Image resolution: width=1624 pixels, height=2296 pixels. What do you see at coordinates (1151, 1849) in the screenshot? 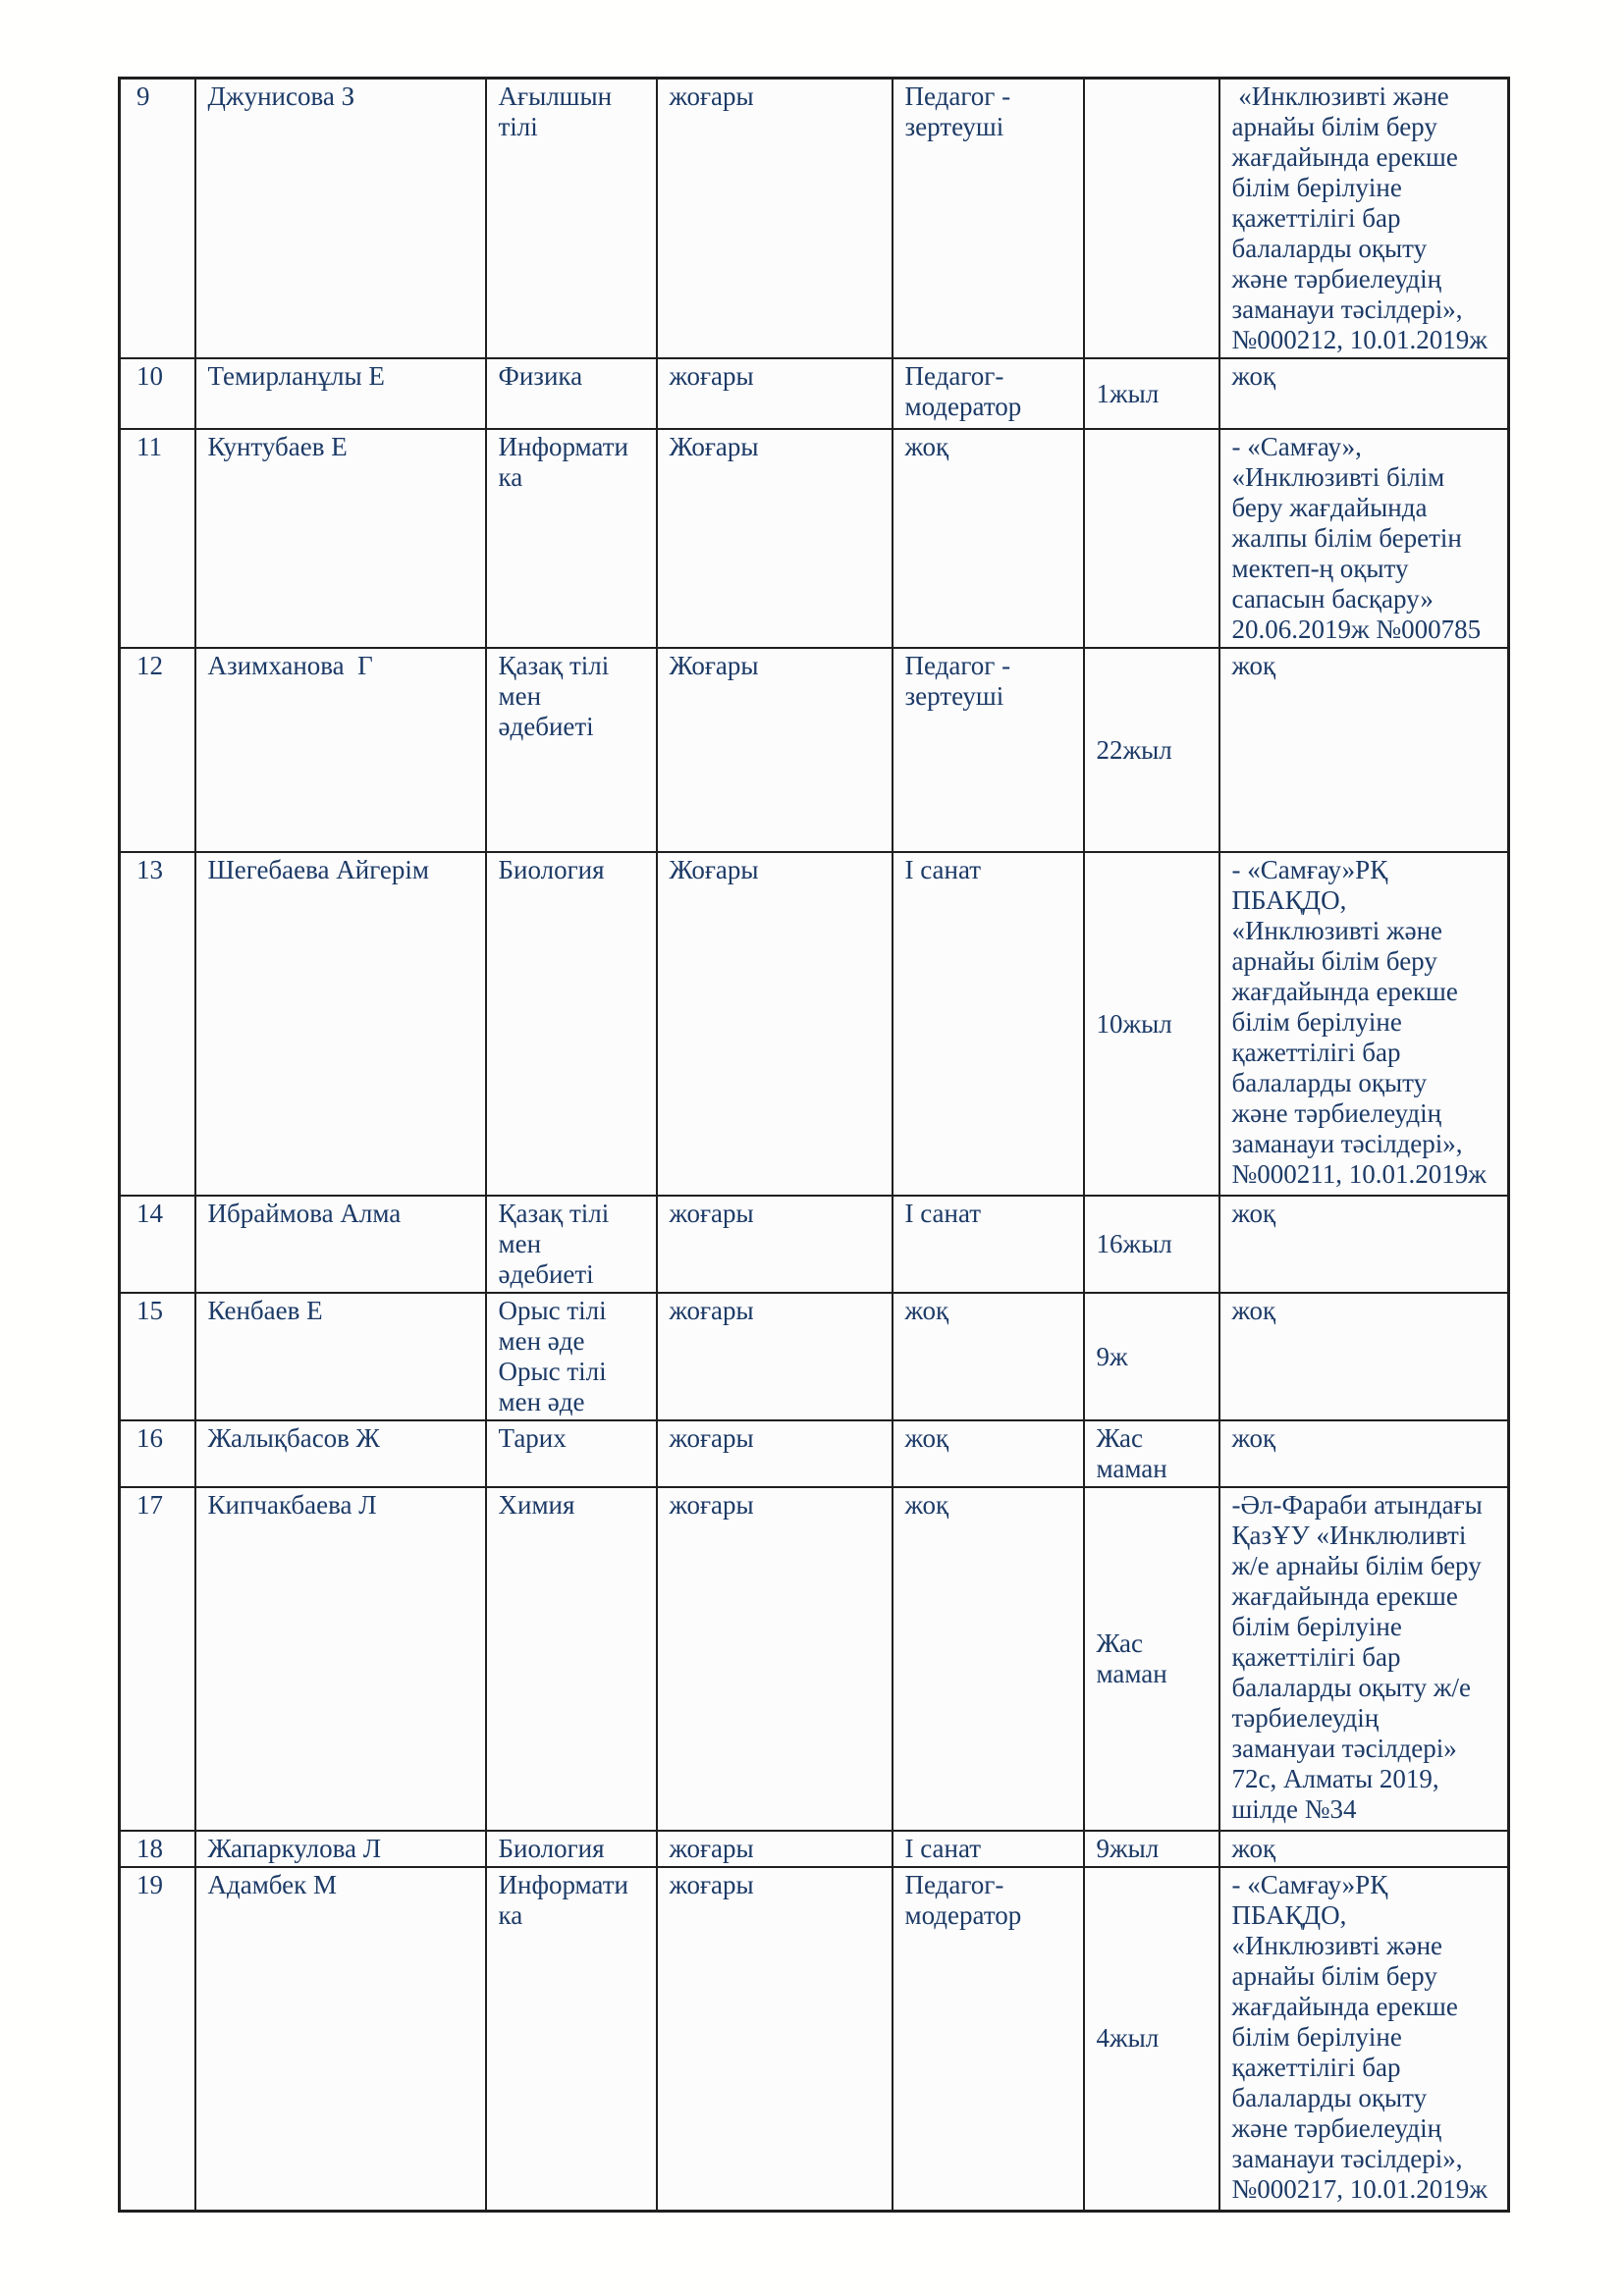
I see `cell-experience: 9жыл` at bounding box center [1151, 1849].